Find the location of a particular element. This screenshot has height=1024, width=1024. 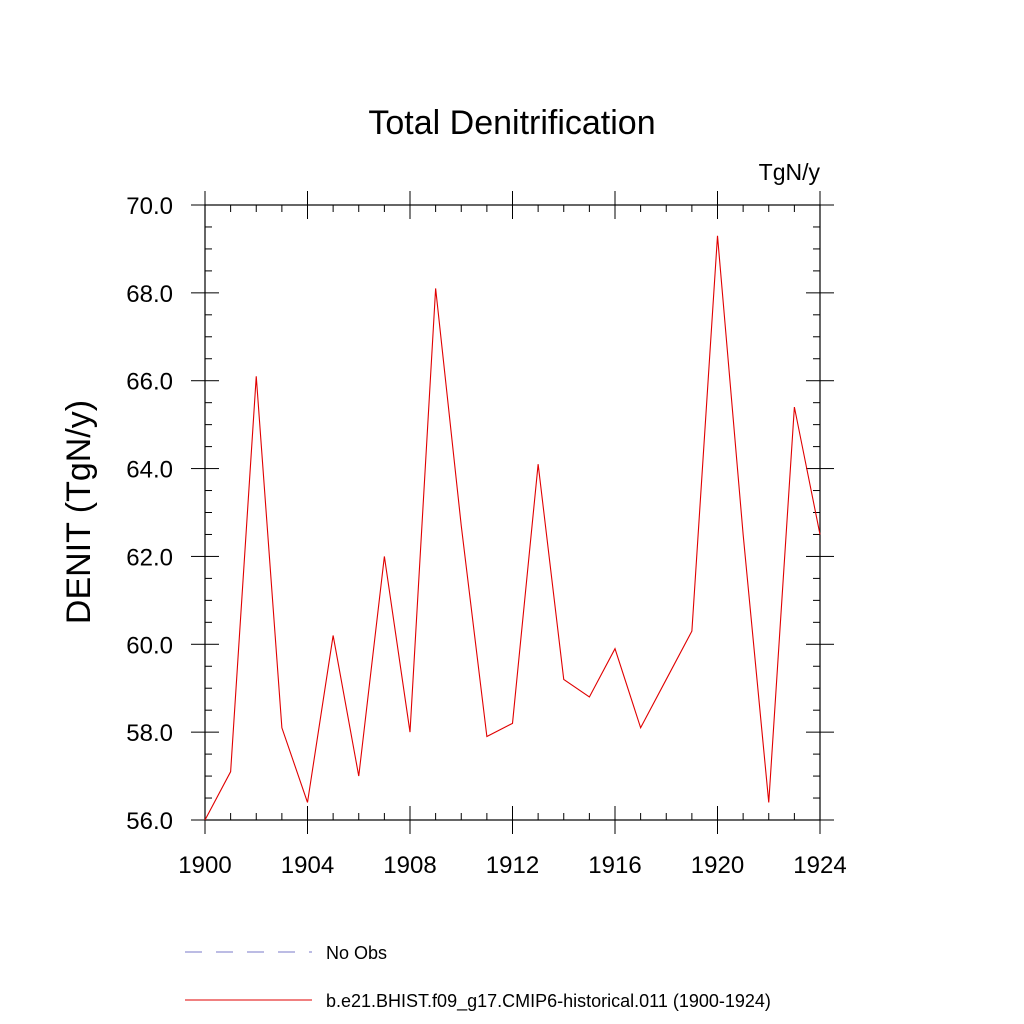

y-tick-label: 60.0 is located at coordinates (149, 645).